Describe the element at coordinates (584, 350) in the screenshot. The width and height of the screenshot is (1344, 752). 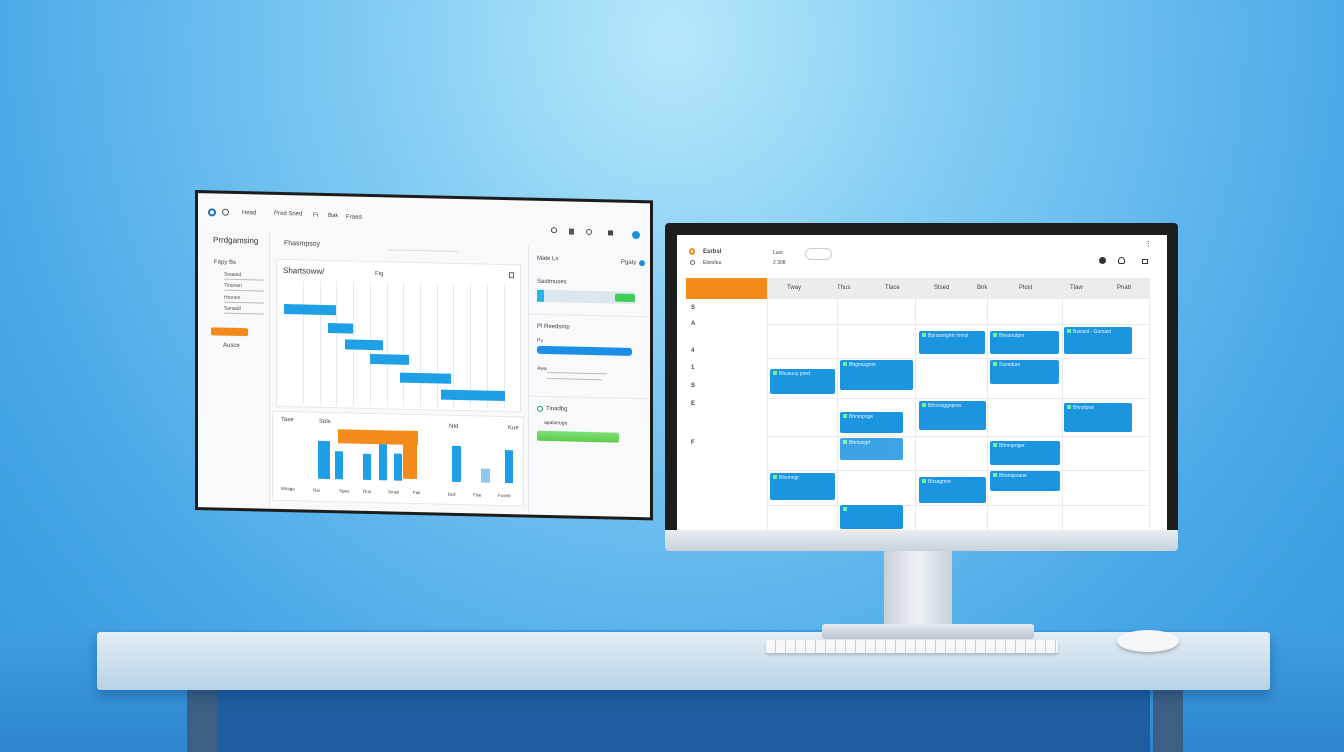
I see `progress-bar-full` at that location.